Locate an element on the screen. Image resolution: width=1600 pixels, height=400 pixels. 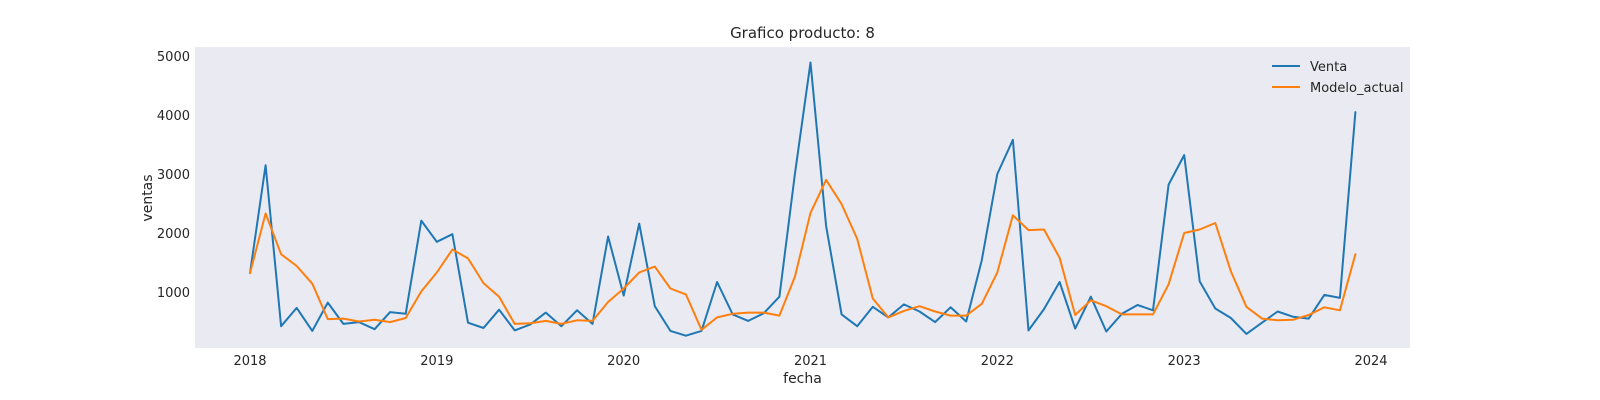
legend: Venta Modelo_actual is located at coordinates (1338, 78).